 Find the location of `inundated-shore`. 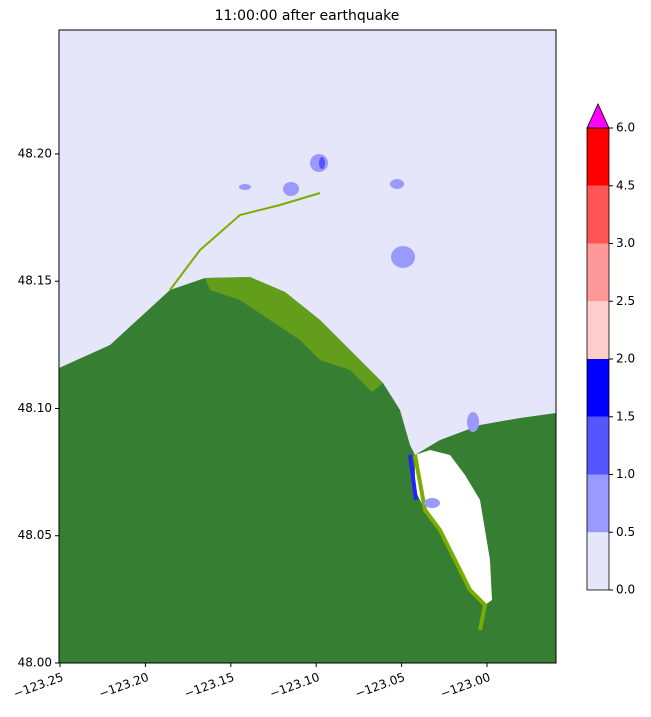

inundated-shore is located at coordinates (294, 334).